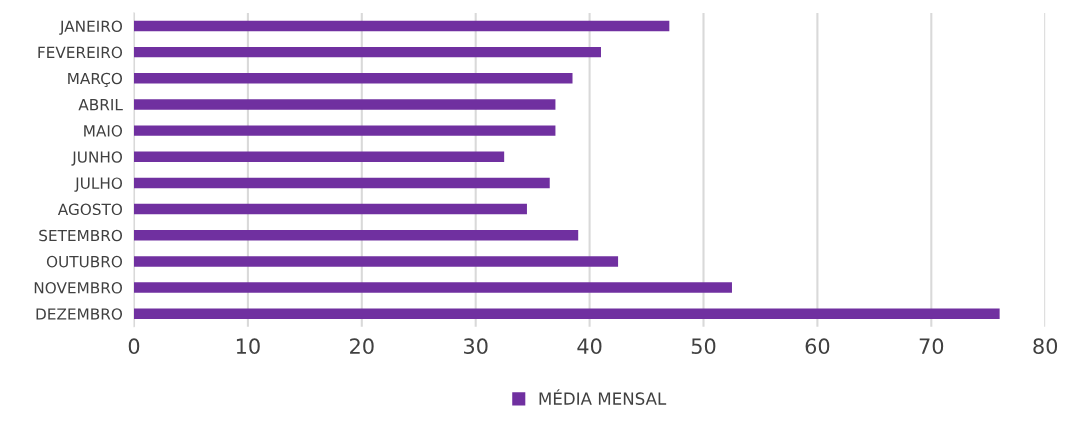  I want to click on y-tick-label: AGOSTO, so click(90, 209).